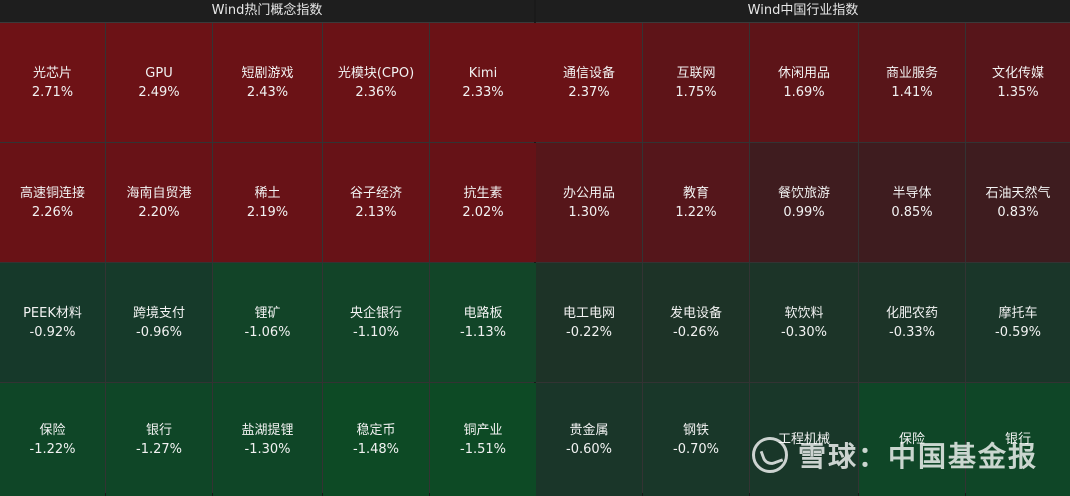 This screenshot has height=496, width=1070. I want to click on tile-name: 稳定币, so click(376, 430).